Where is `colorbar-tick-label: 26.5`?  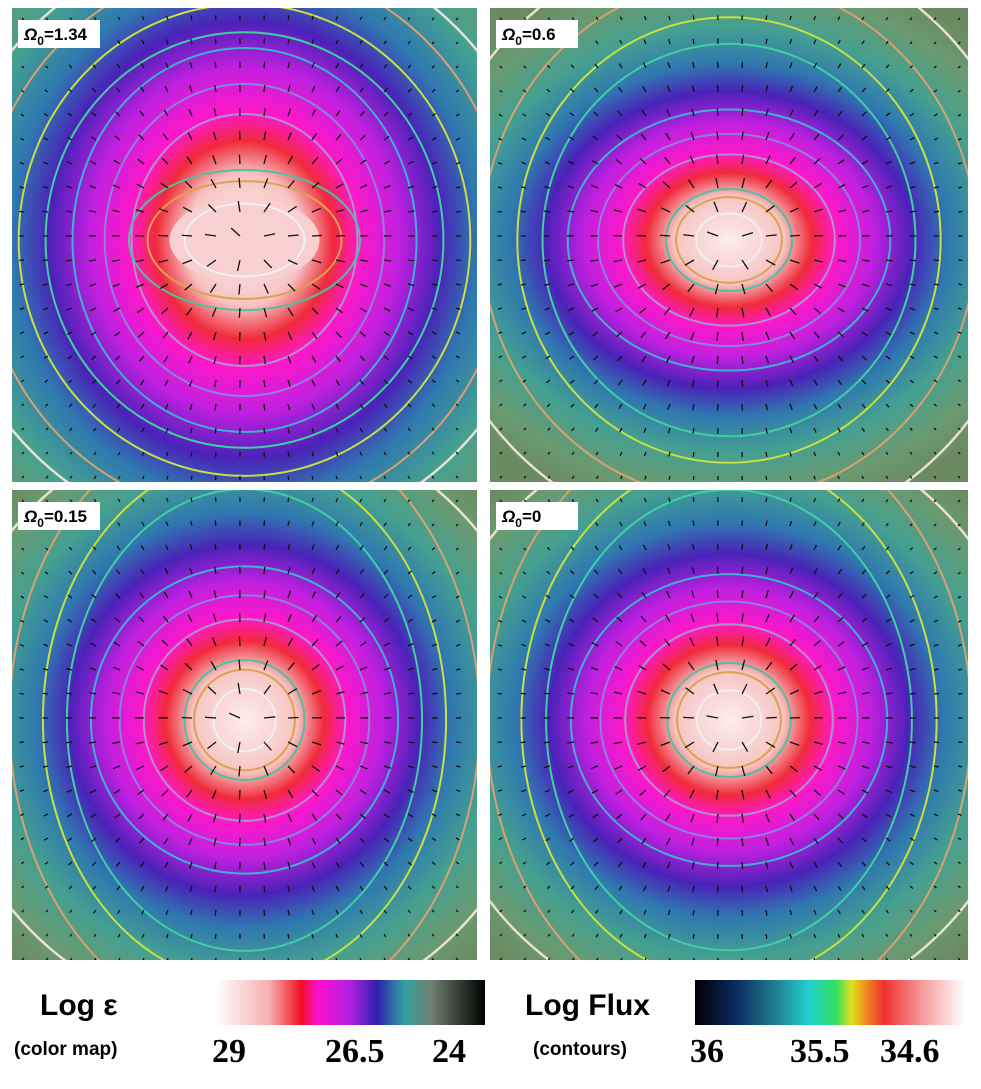 colorbar-tick-label: 26.5 is located at coordinates (355, 1051).